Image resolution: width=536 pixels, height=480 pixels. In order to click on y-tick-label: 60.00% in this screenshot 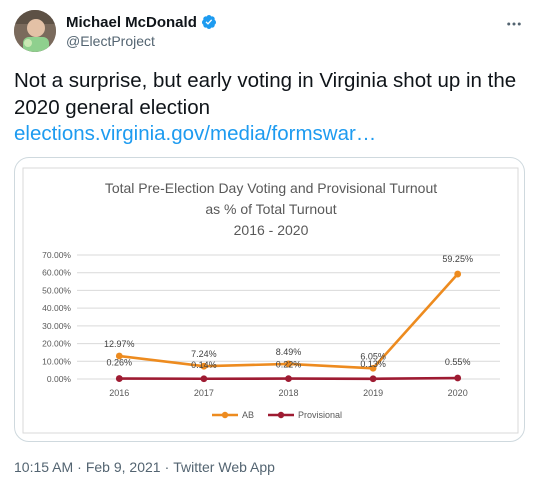, I will do `click(56, 273)`.